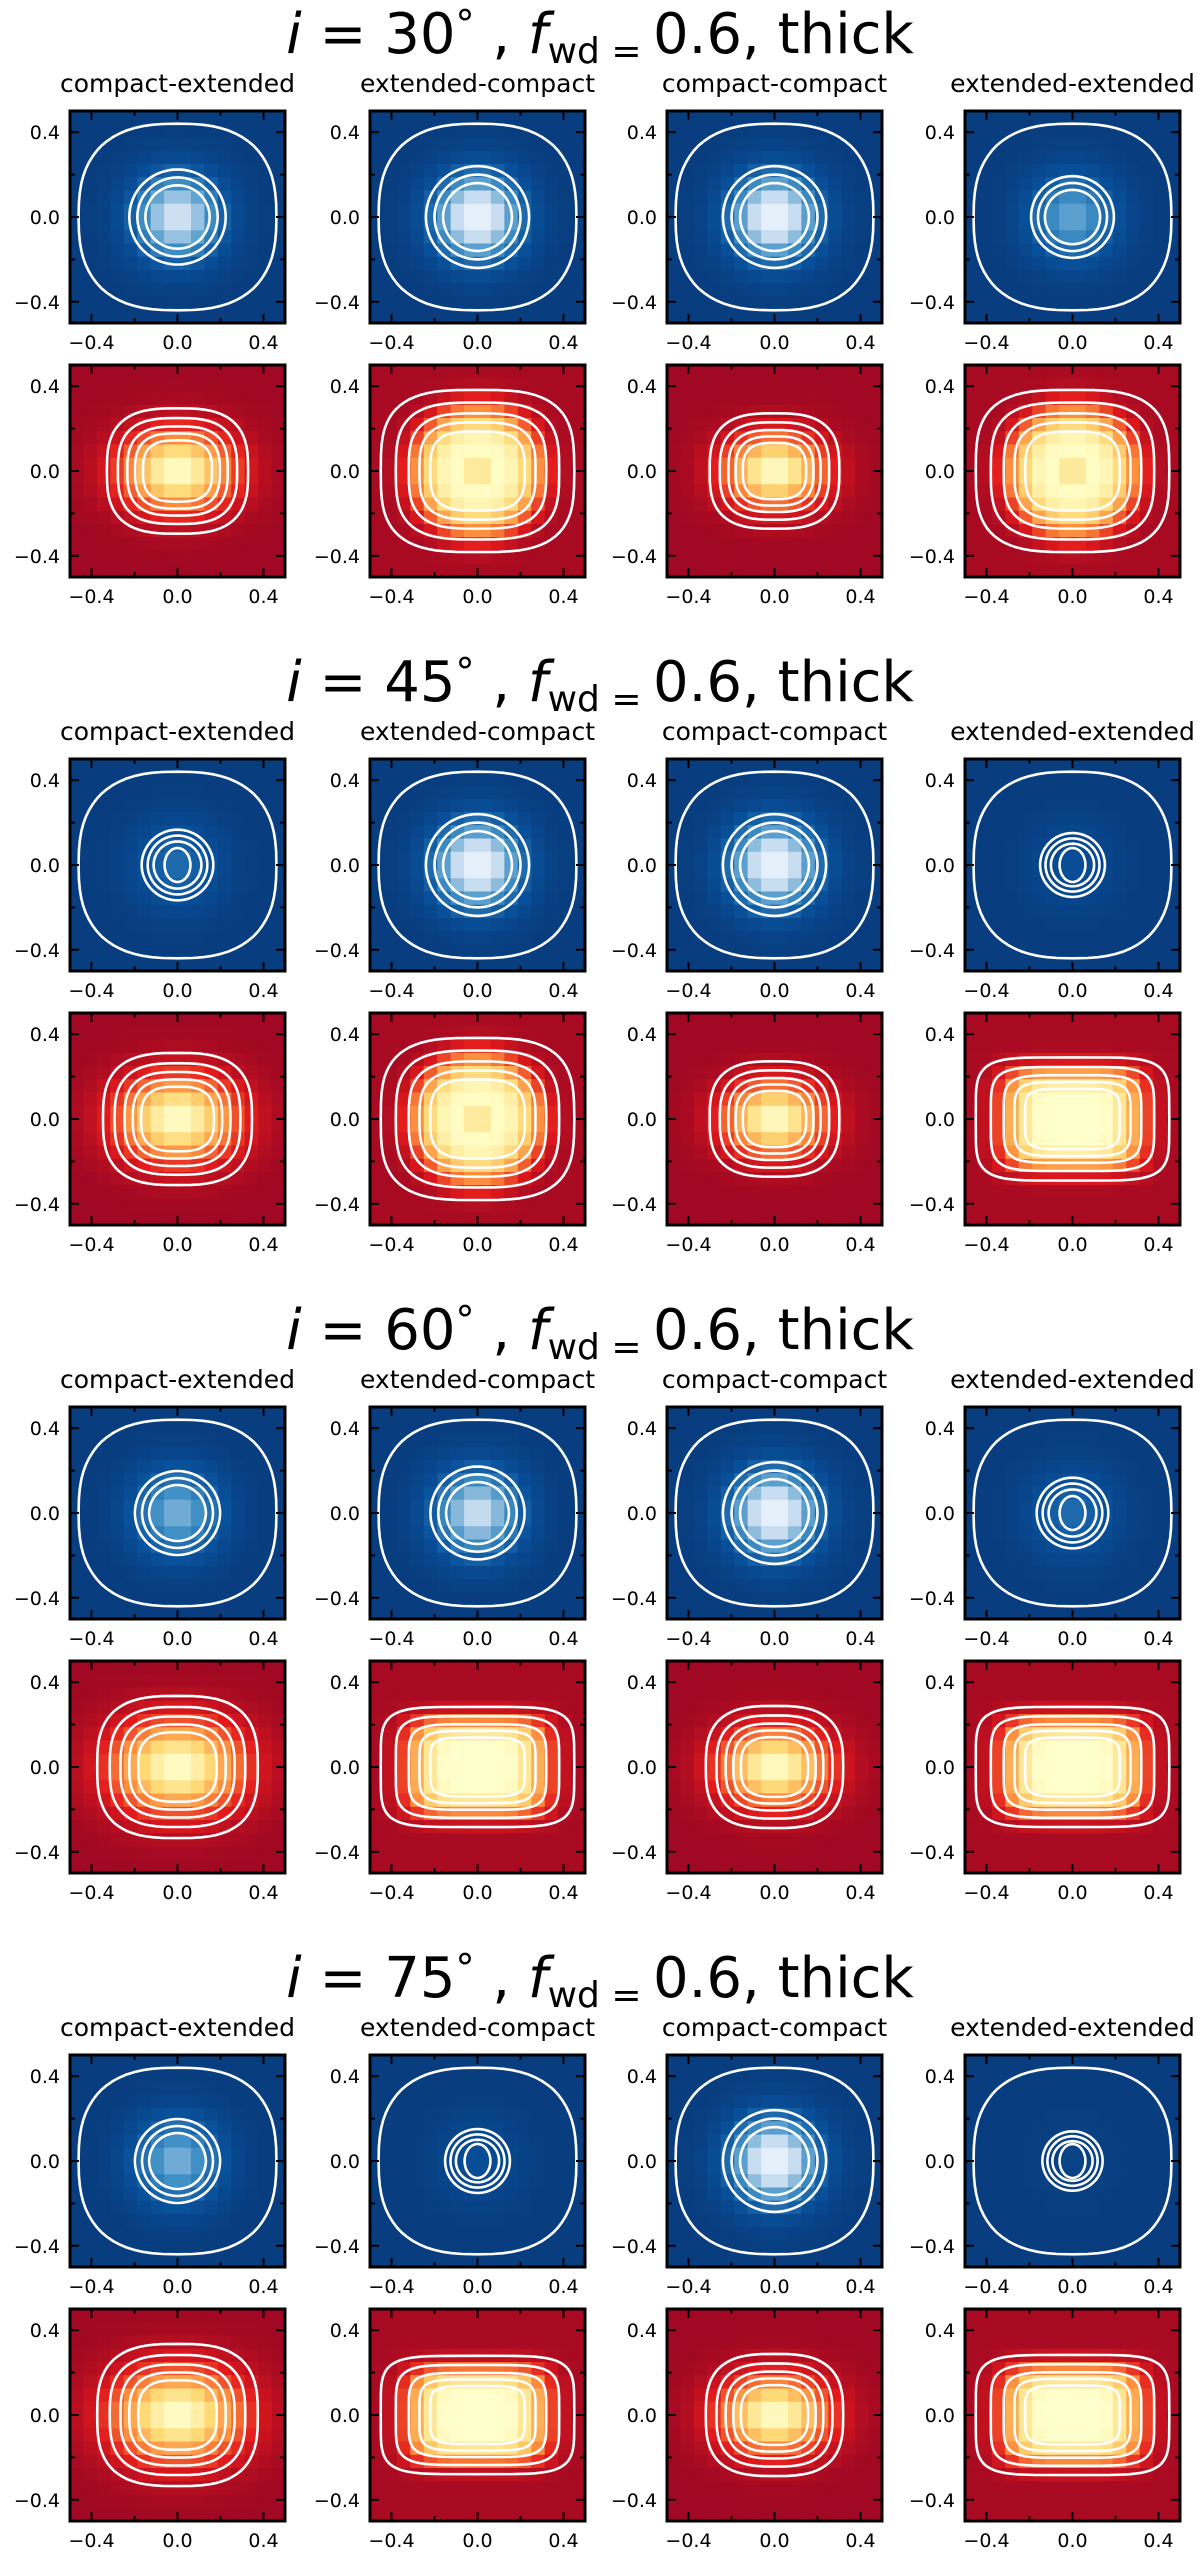 This screenshot has width=1200, height=2566. Describe the element at coordinates (774, 597) in the screenshot. I see `x-tick-label: 0.0` at that location.